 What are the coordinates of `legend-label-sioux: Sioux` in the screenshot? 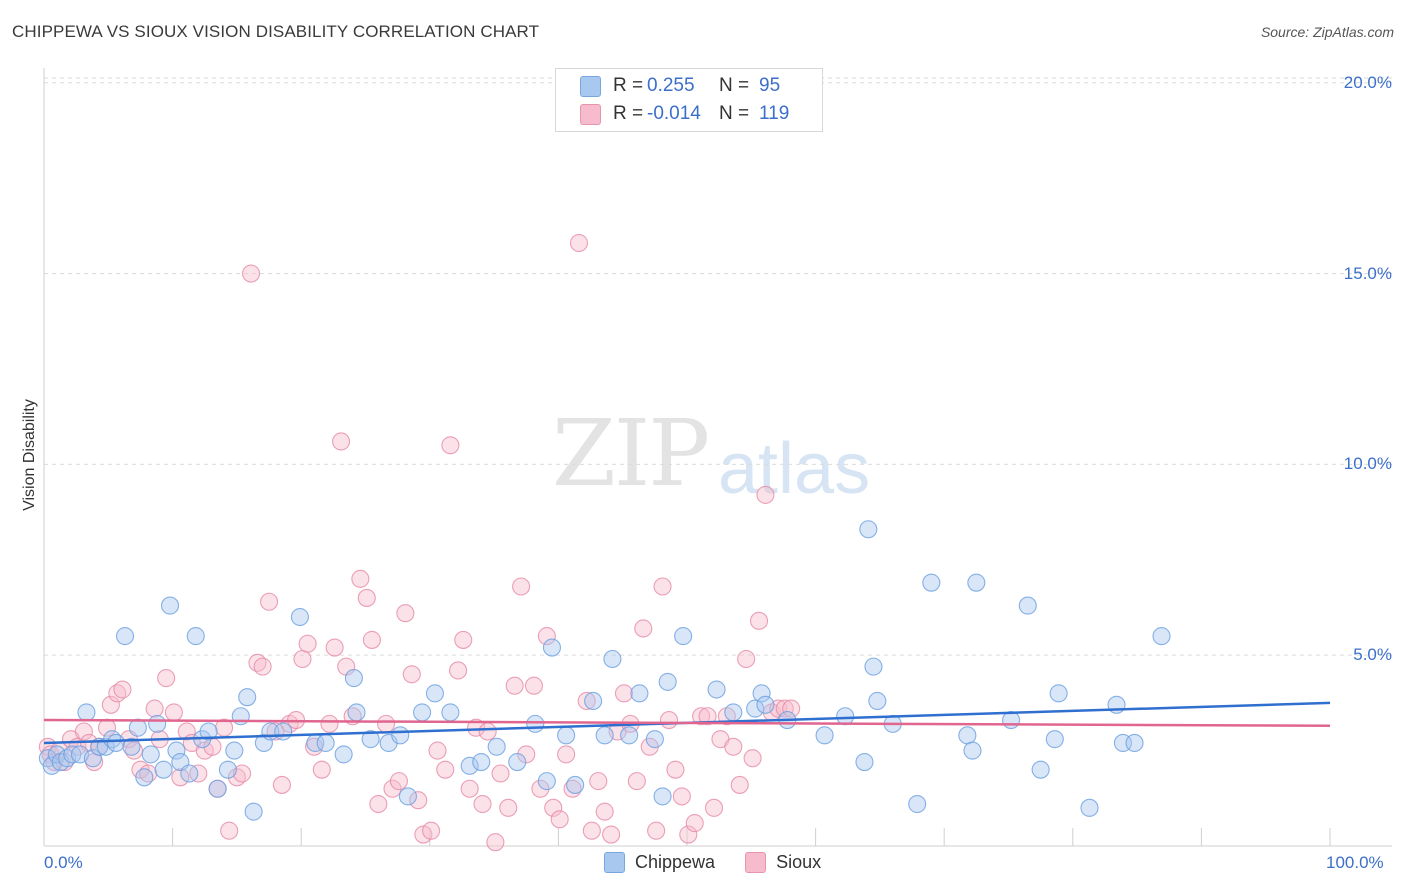 It's located at (799, 862).